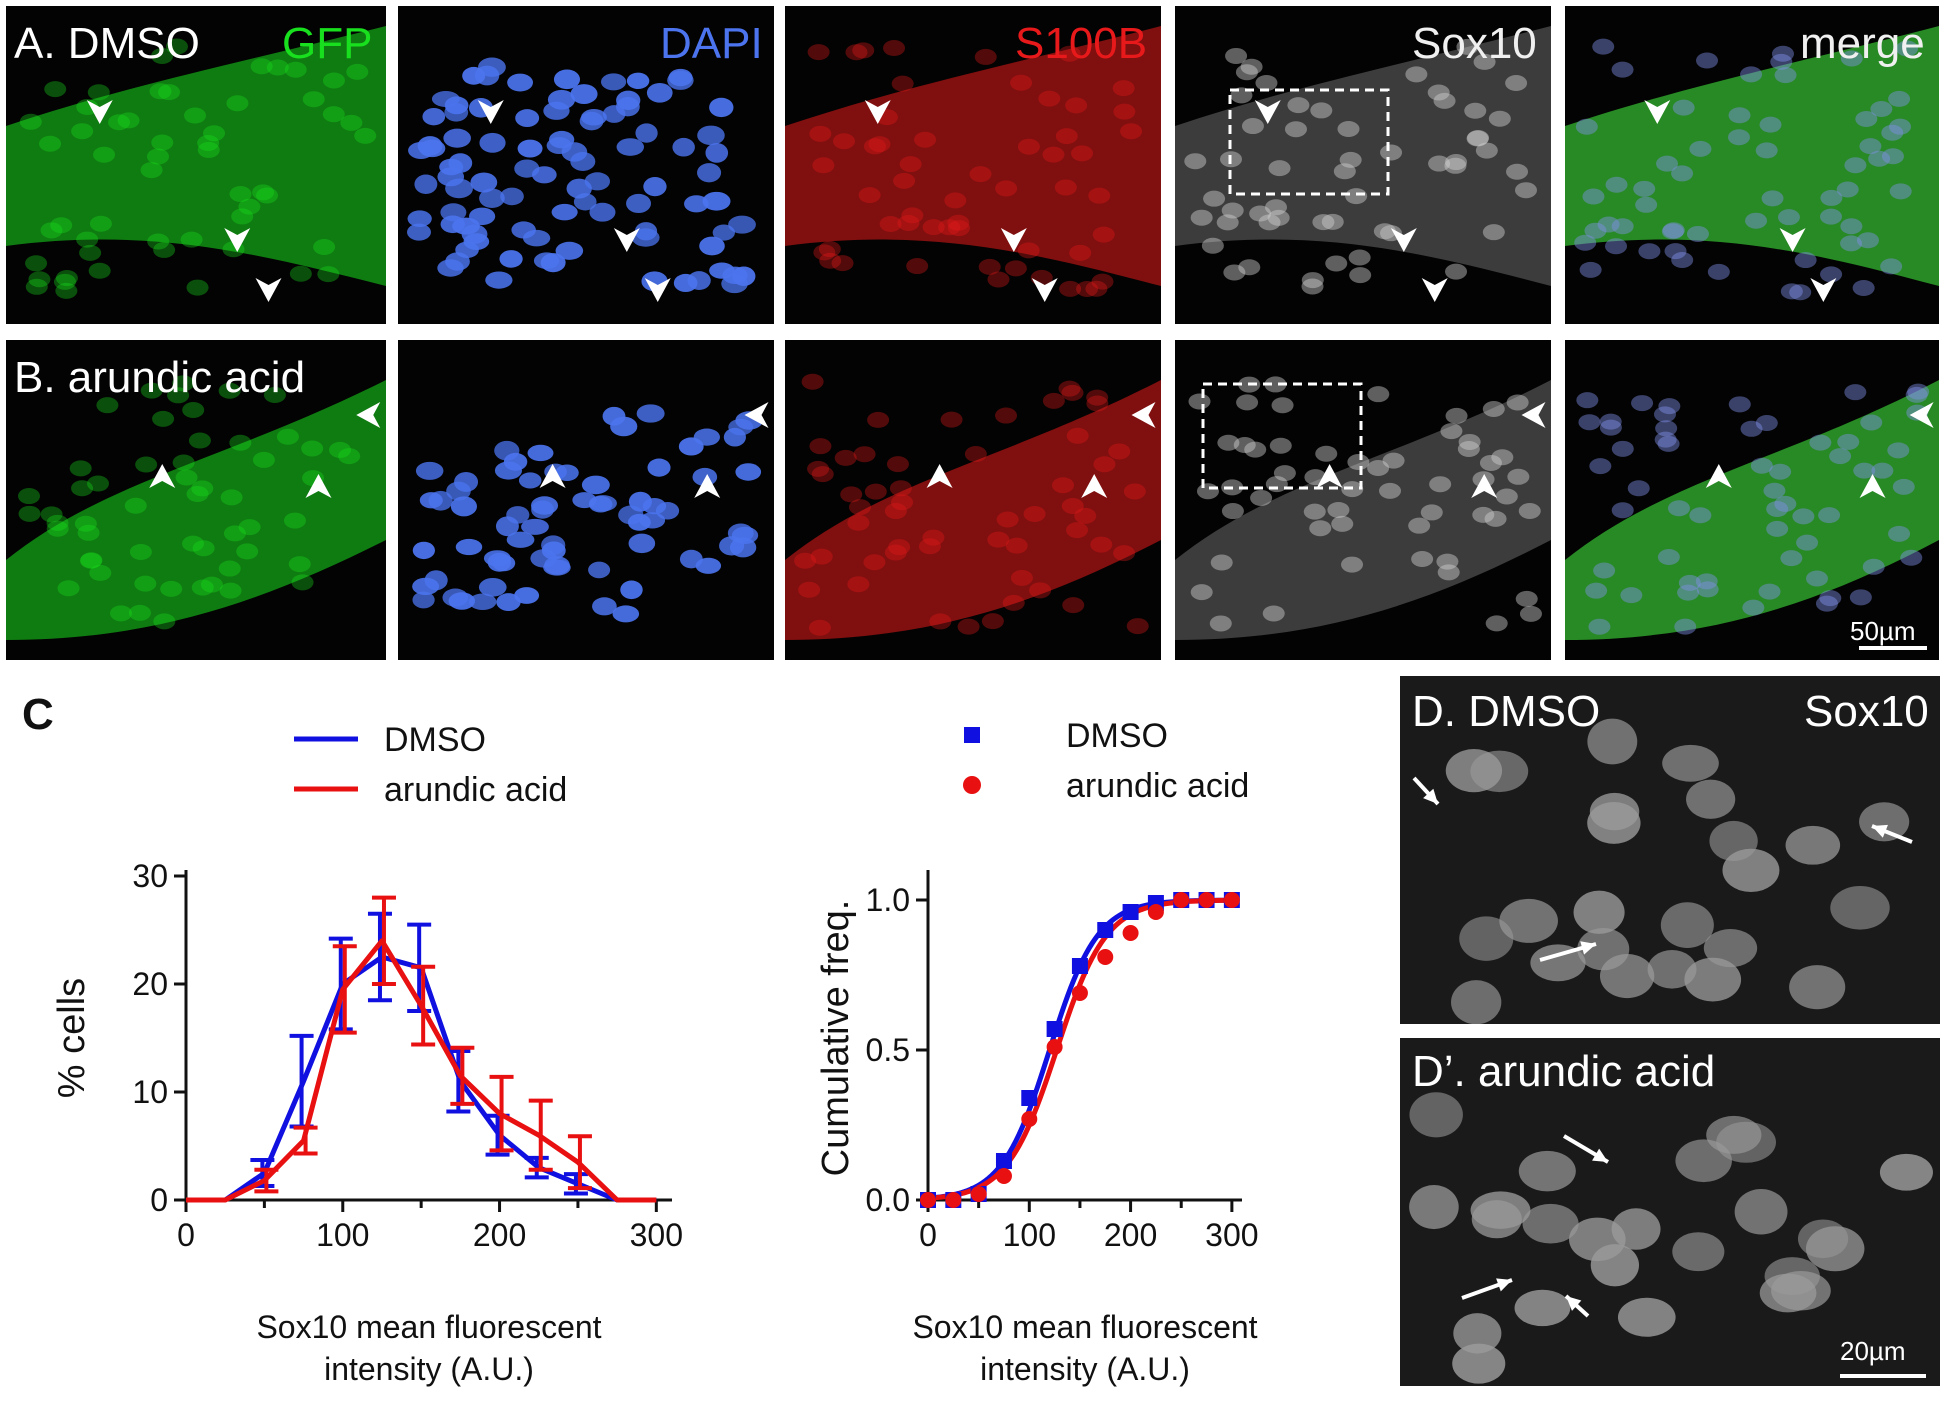  Describe the element at coordinates (973, 500) in the screenshot. I see `micrograph-b-s100b` at that location.